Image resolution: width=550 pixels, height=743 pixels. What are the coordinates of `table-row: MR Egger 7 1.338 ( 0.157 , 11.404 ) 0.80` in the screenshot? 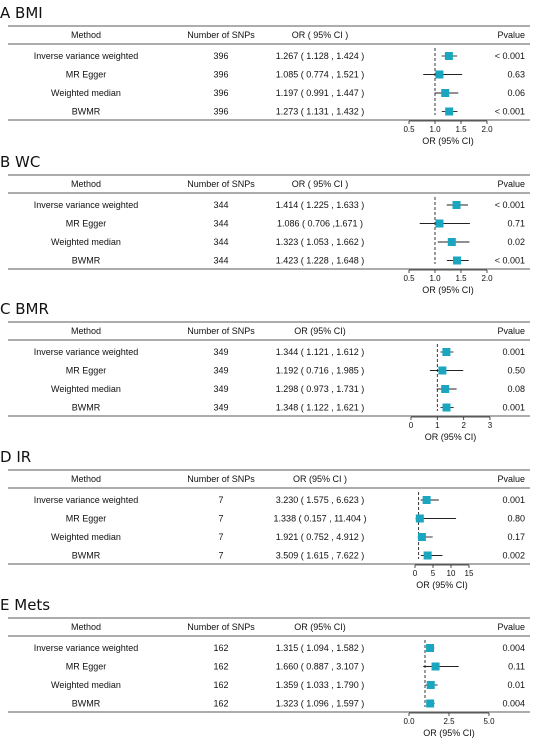 It's located at (295, 519).